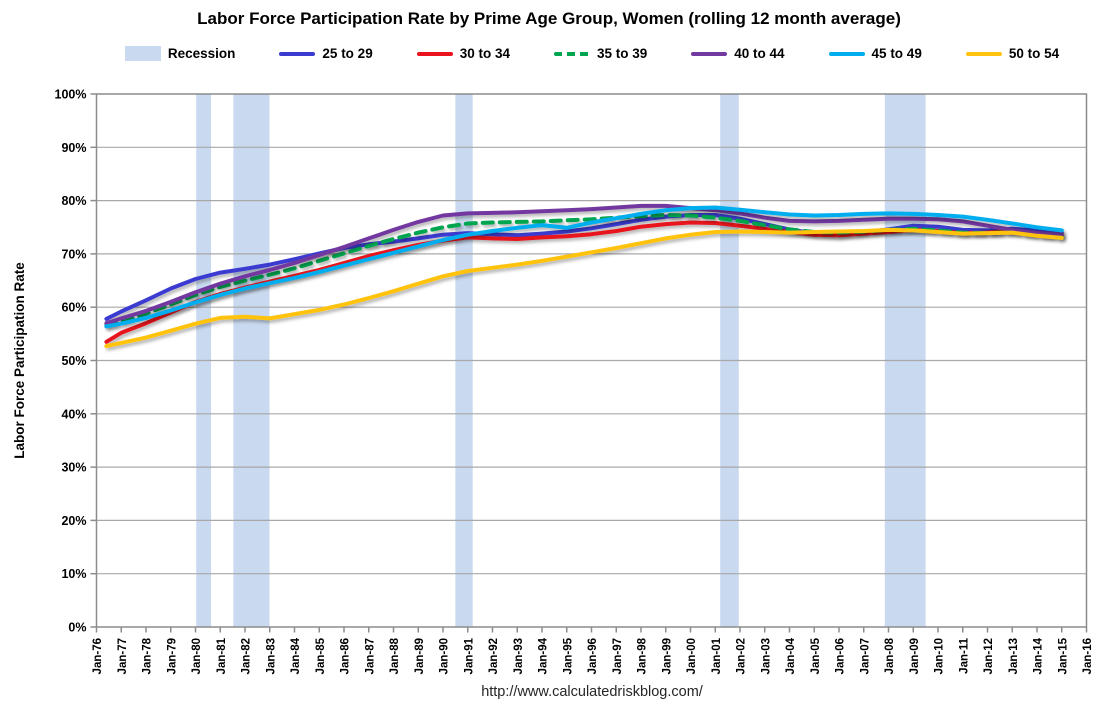  I want to click on legend-label: 25 to 29, so click(347, 53).